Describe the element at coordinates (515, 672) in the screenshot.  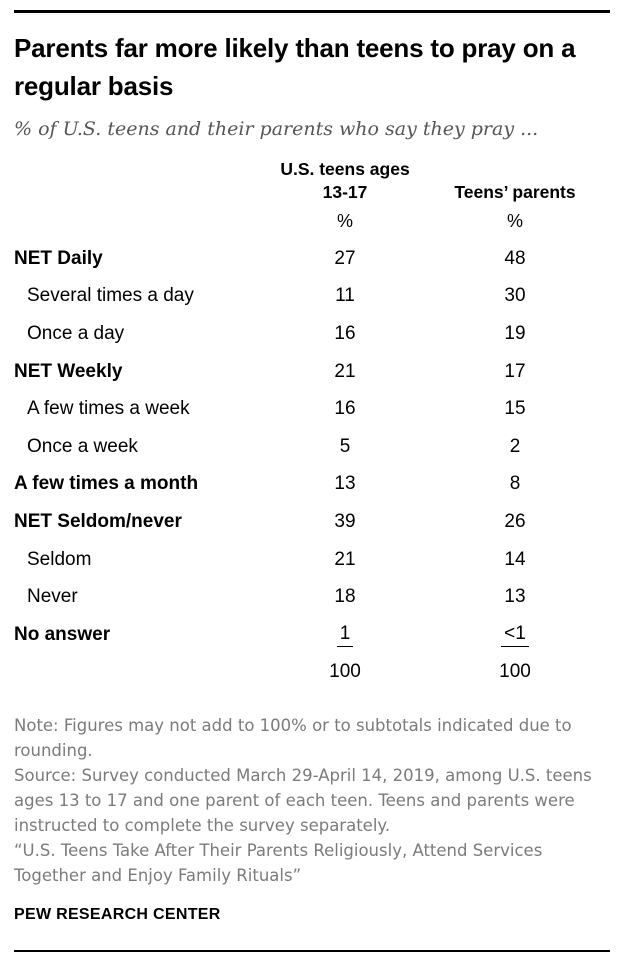
I see `parents-value: 100` at that location.